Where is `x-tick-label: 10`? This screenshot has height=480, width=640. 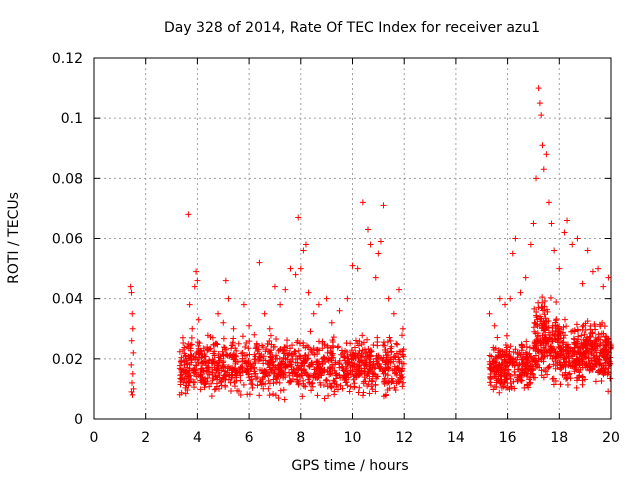
x-tick-label: 10 is located at coordinates (353, 438).